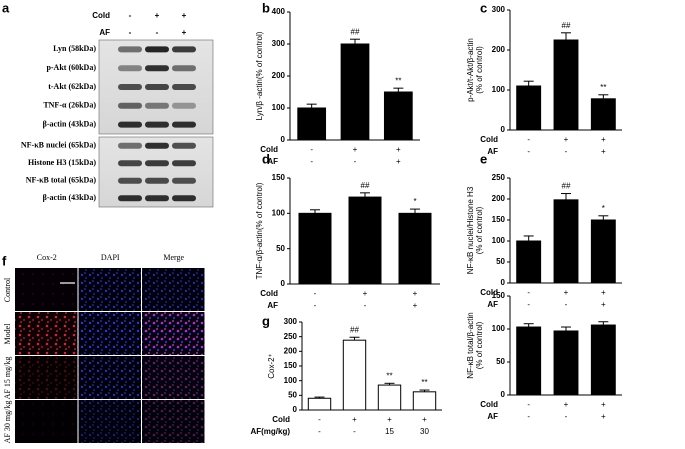 The image size is (685, 449). What do you see at coordinates (414, 201) in the screenshot?
I see `significance: *` at bounding box center [414, 201].